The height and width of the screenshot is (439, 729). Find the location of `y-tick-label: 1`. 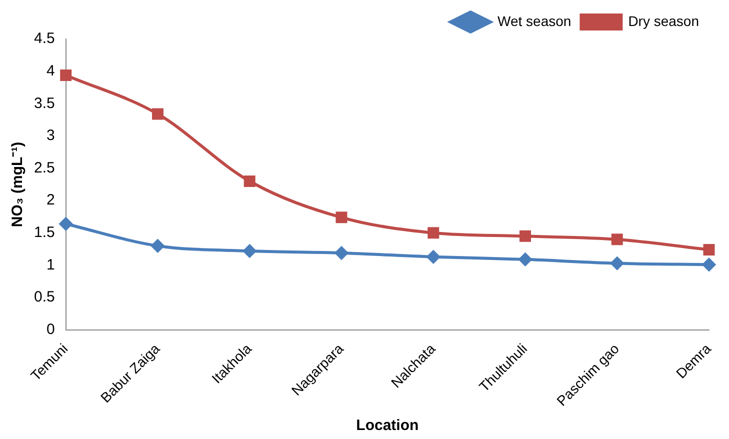

y-tick-label: 1 is located at coordinates (50, 265).